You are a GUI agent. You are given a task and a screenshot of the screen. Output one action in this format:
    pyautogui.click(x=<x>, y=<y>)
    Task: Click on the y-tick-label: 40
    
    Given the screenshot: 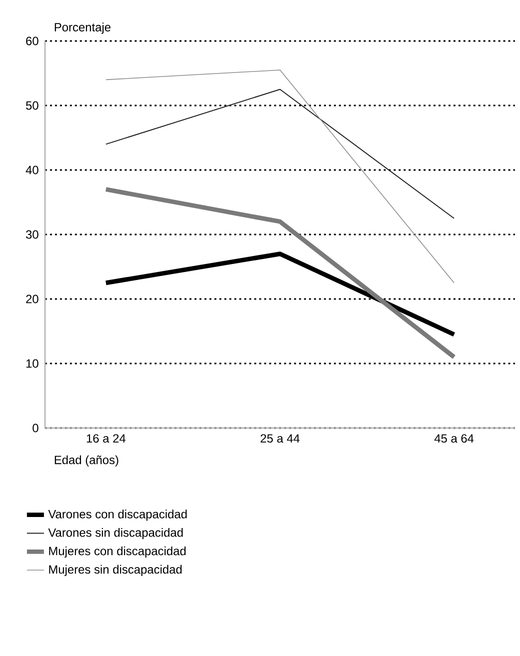 What is the action you would take?
    pyautogui.click(x=32, y=170)
    